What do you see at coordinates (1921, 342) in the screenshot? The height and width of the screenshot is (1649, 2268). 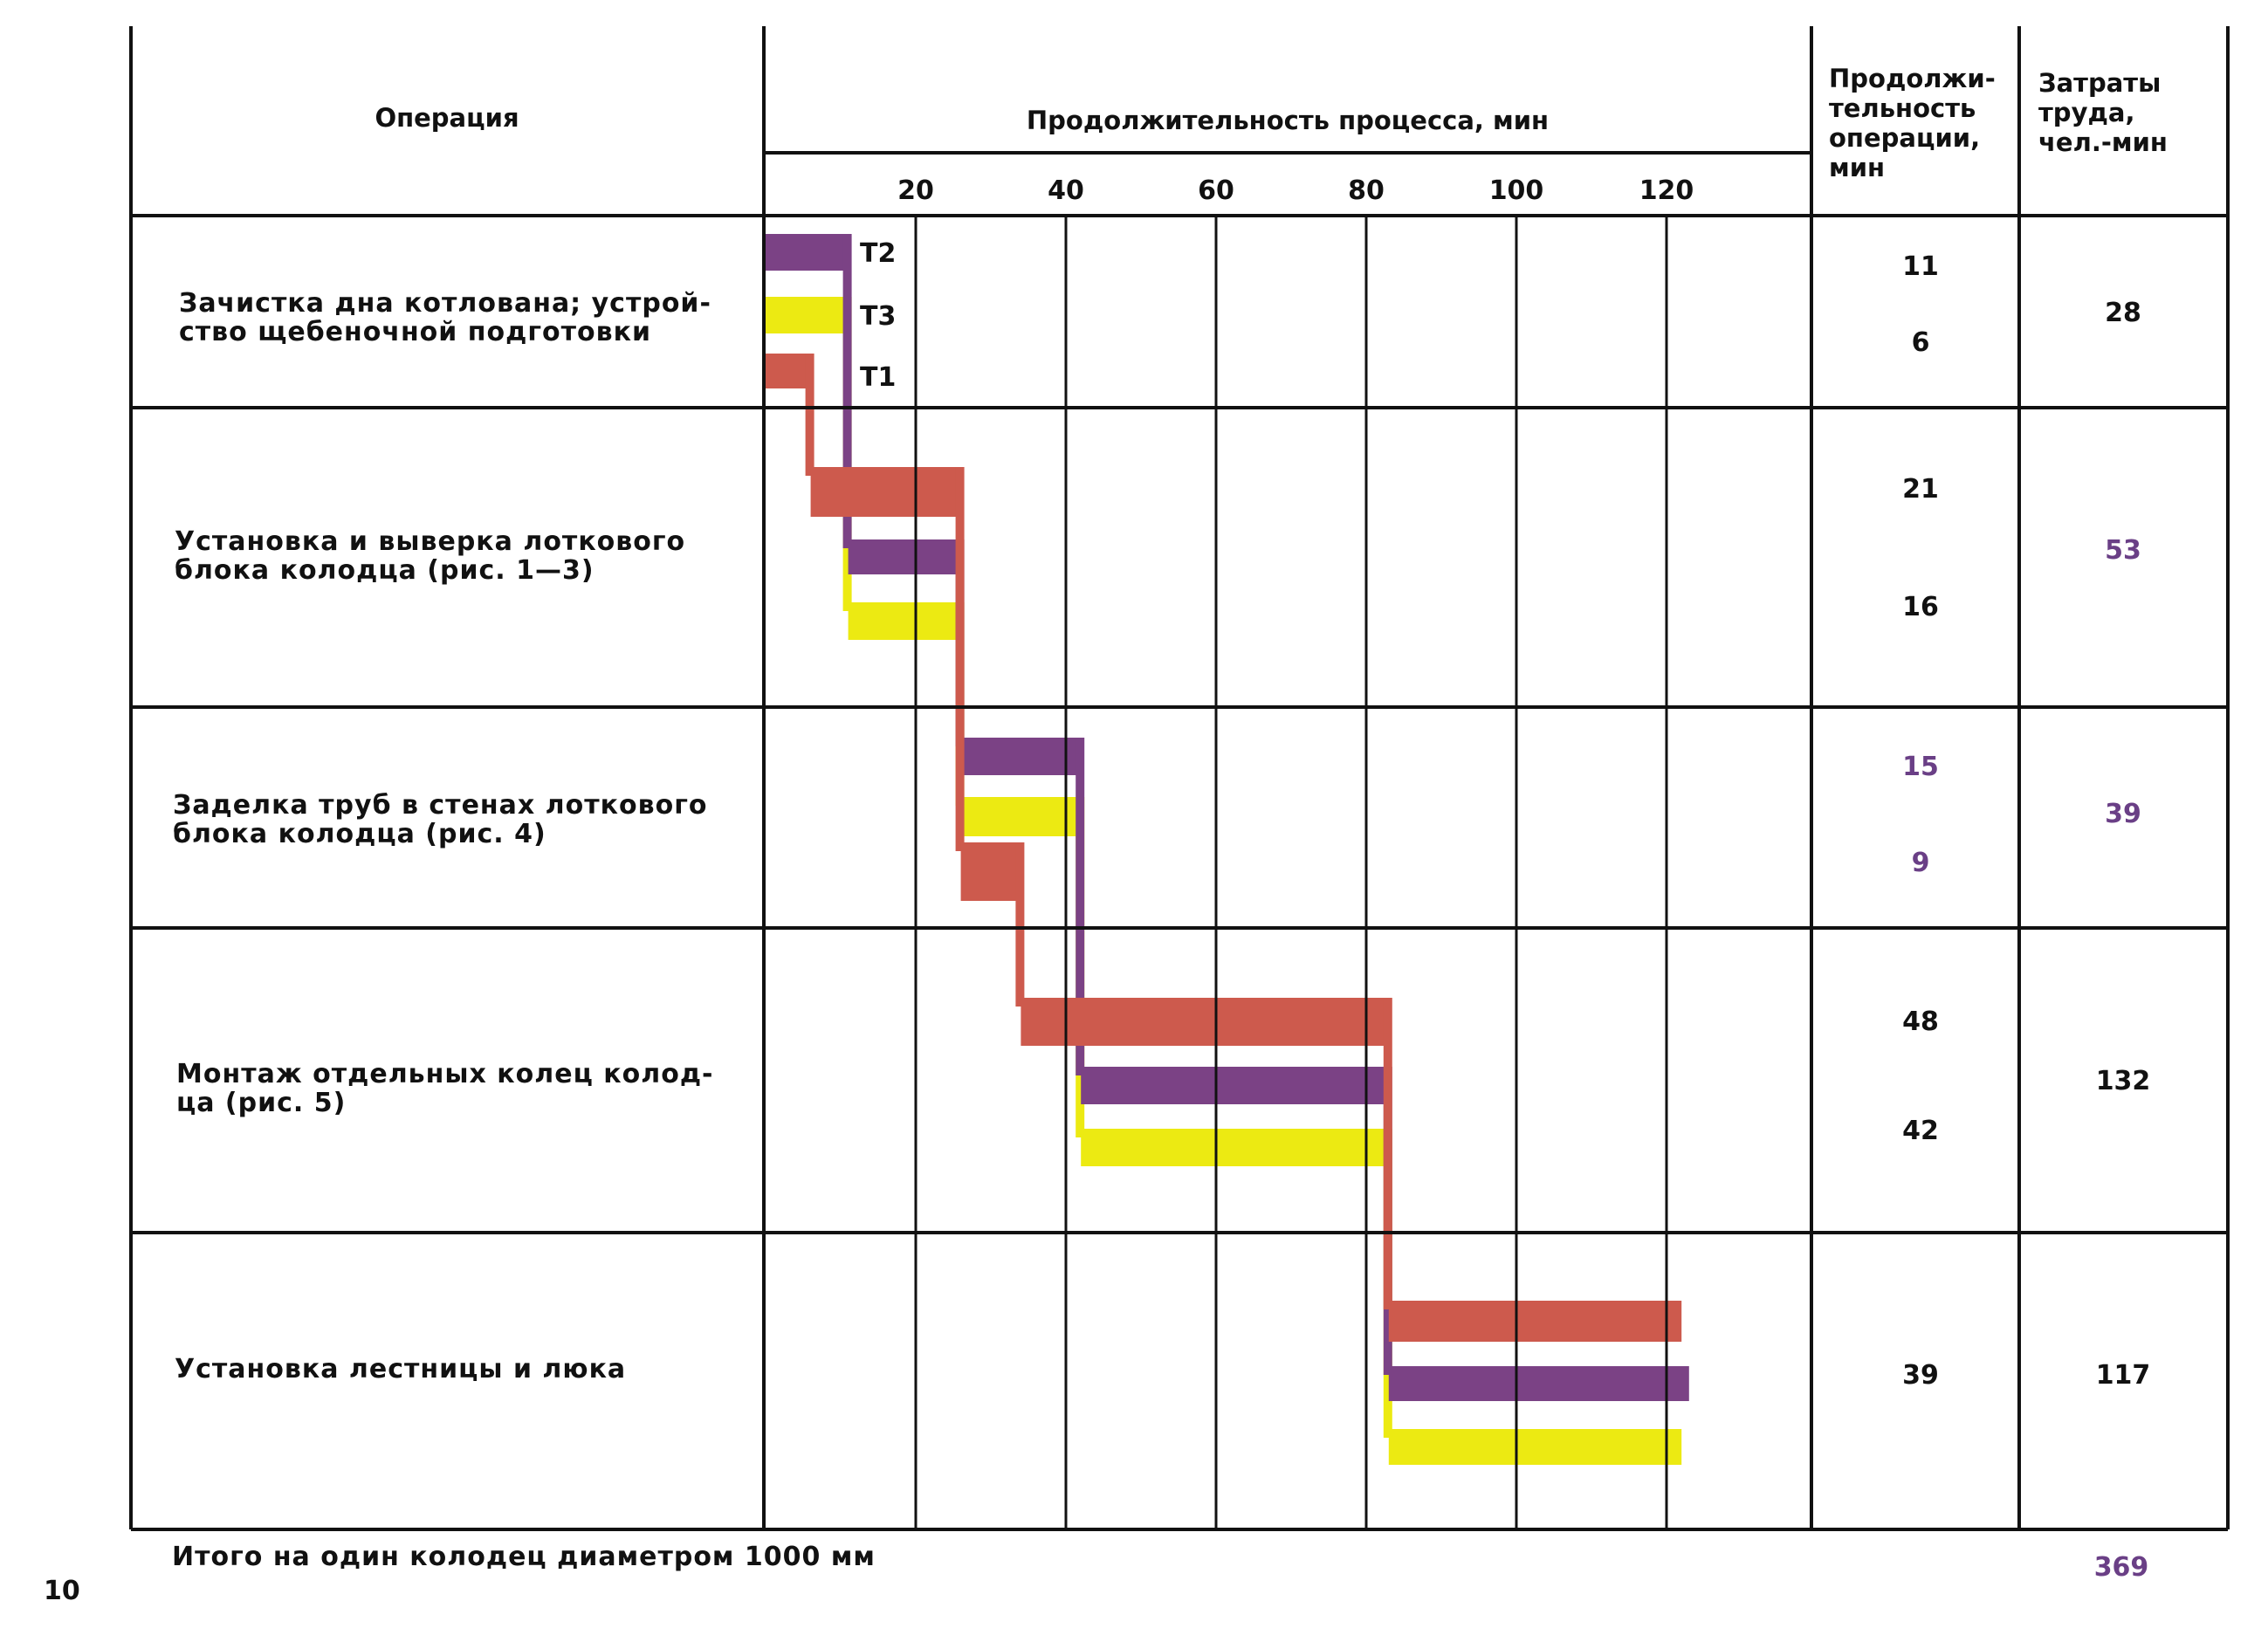 I see `op-duration-value: 6` at bounding box center [1921, 342].